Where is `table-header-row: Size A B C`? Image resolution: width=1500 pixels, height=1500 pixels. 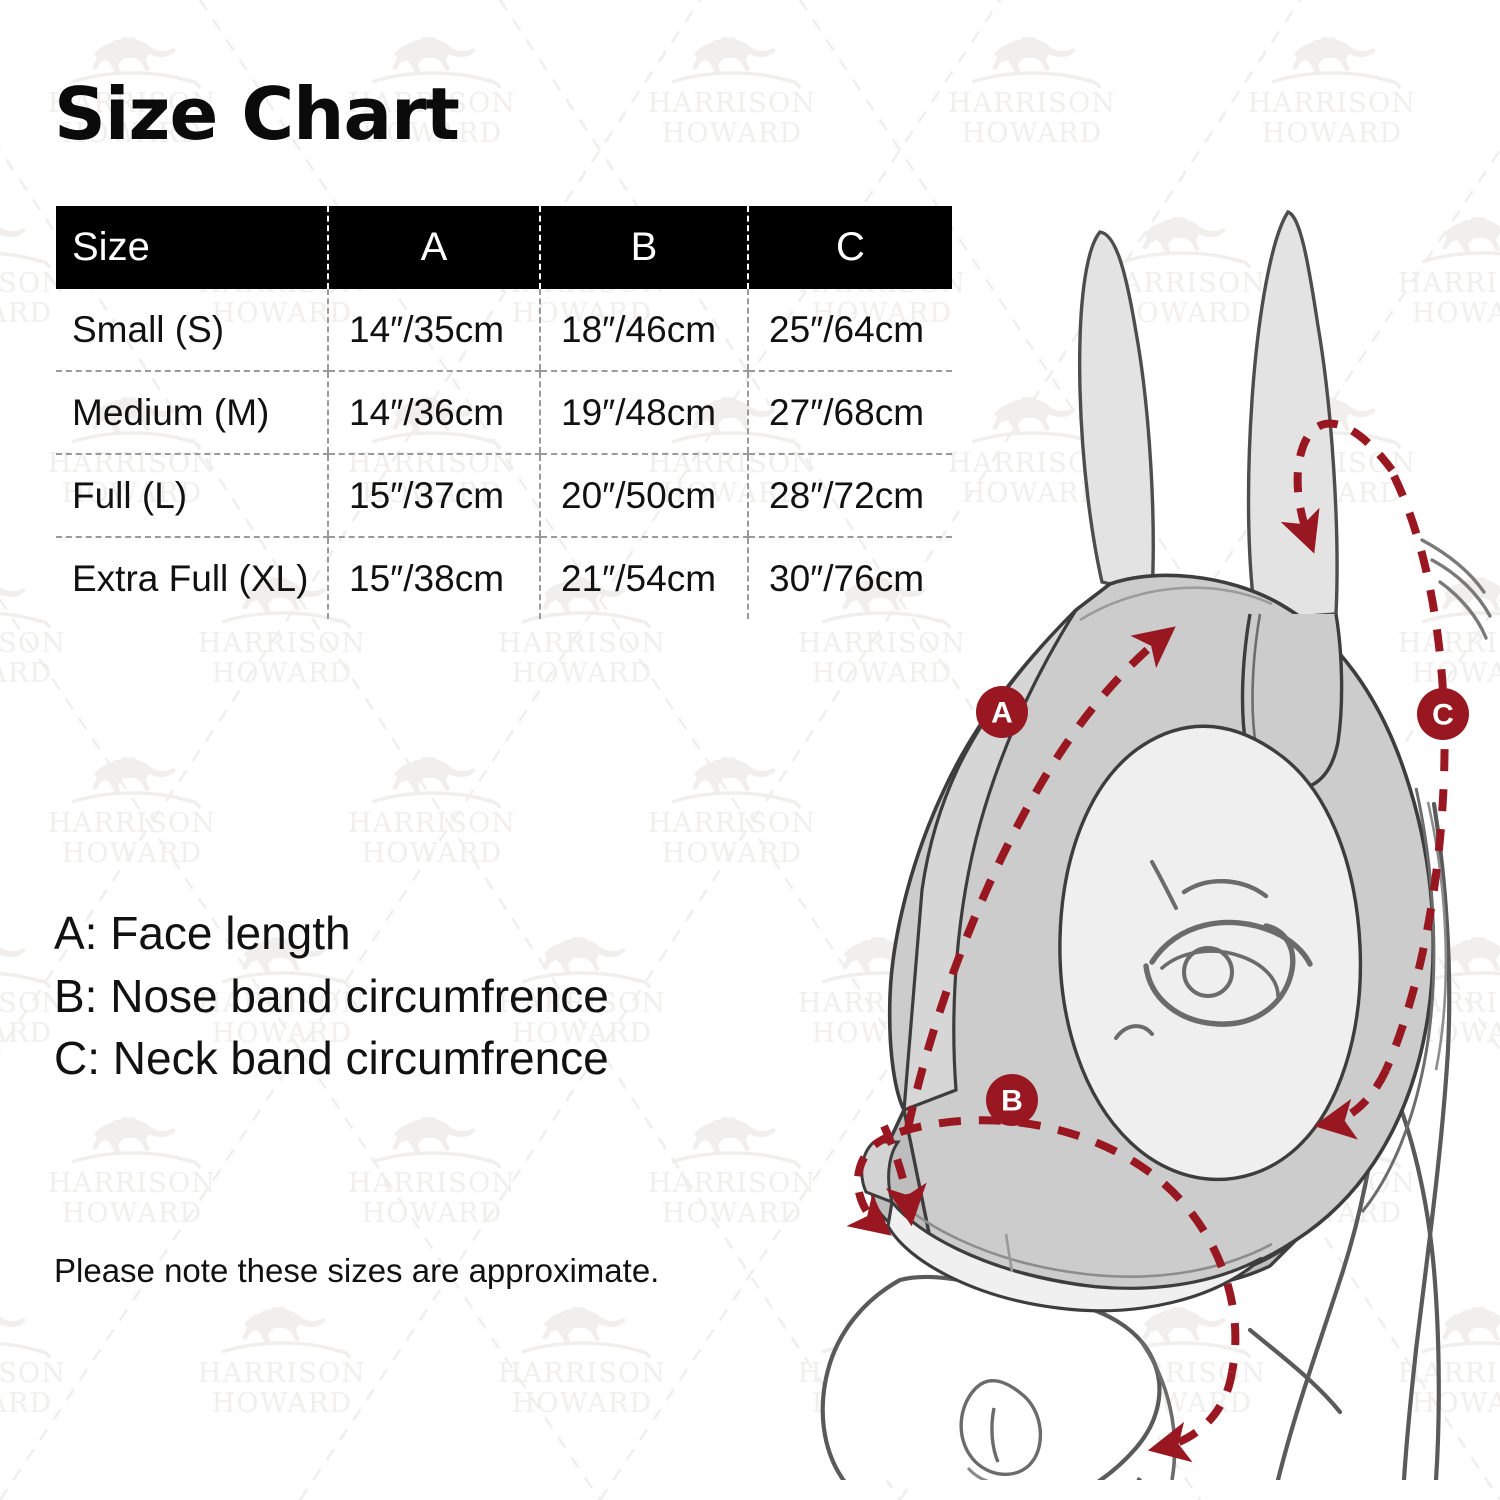
table-header-row: Size A B C is located at coordinates (504, 247).